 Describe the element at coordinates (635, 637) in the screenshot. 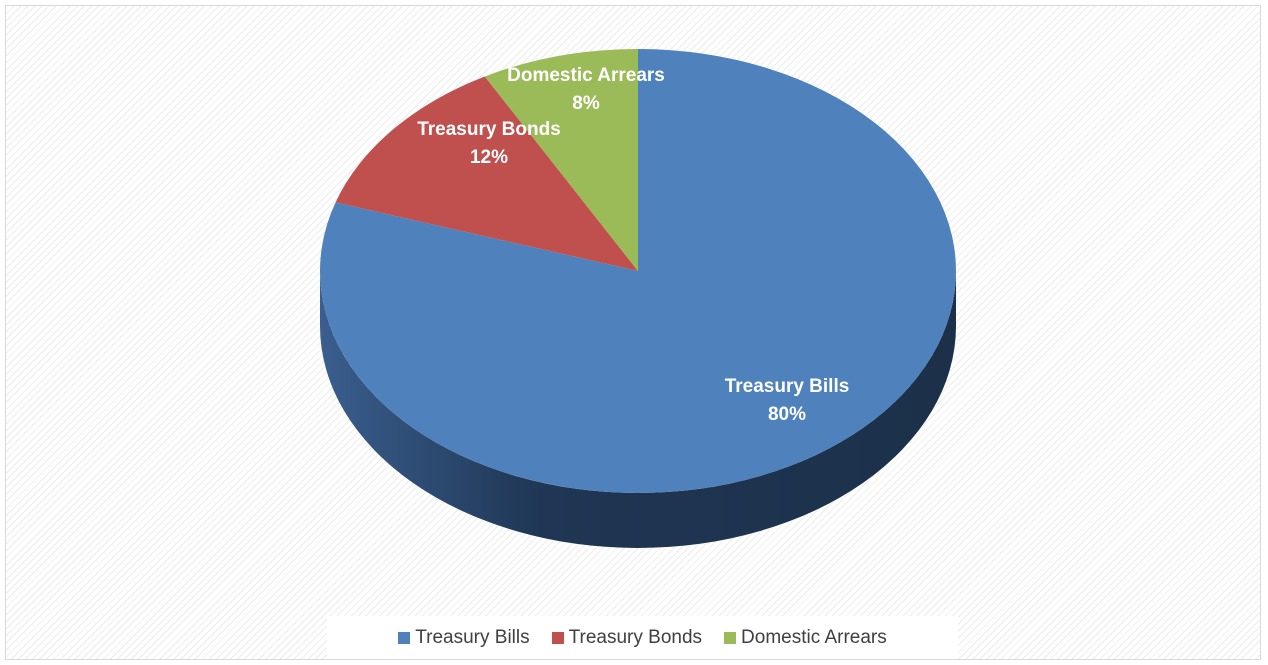

I see `legend-label-treasury-bonds: Treasury Bonds` at that location.